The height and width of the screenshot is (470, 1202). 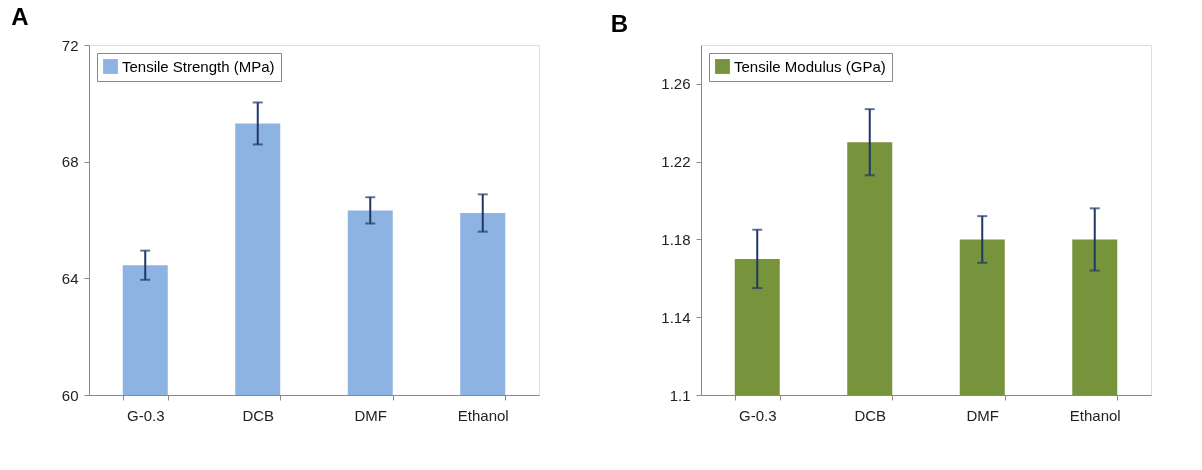 I want to click on chart-title: A, so click(x=20, y=16).